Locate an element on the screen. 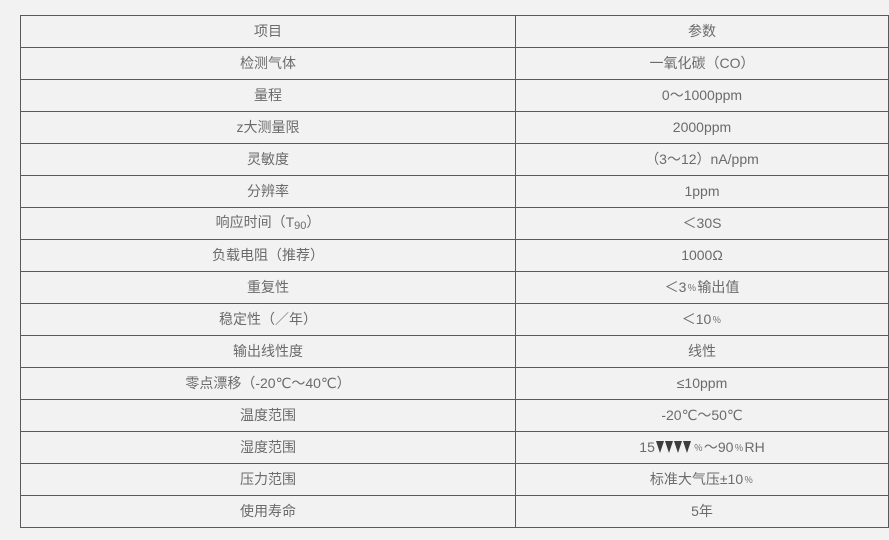 Image resolution: width=889 pixels, height=540 pixels. cell-item-range: 量程 is located at coordinates (268, 95).